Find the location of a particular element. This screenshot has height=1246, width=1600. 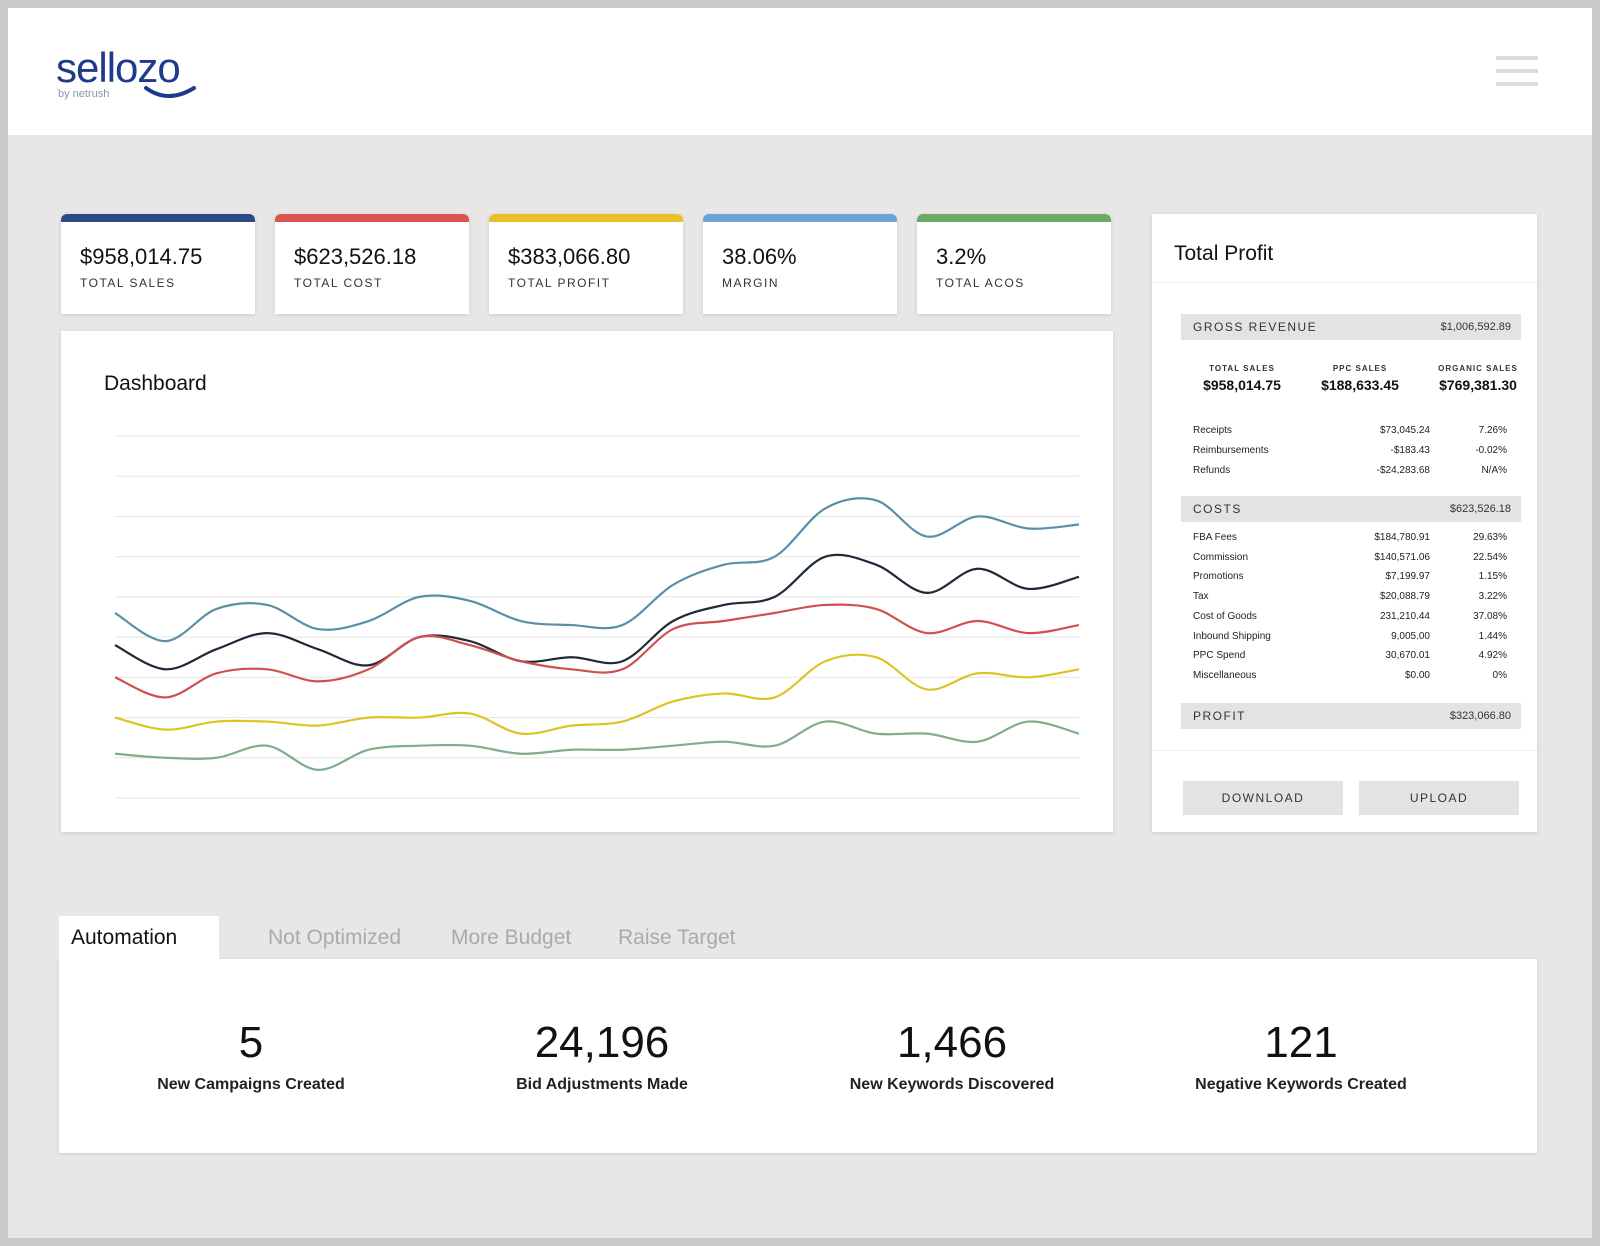

summary-label: ORGANIC SALES is located at coordinates (1478, 368).